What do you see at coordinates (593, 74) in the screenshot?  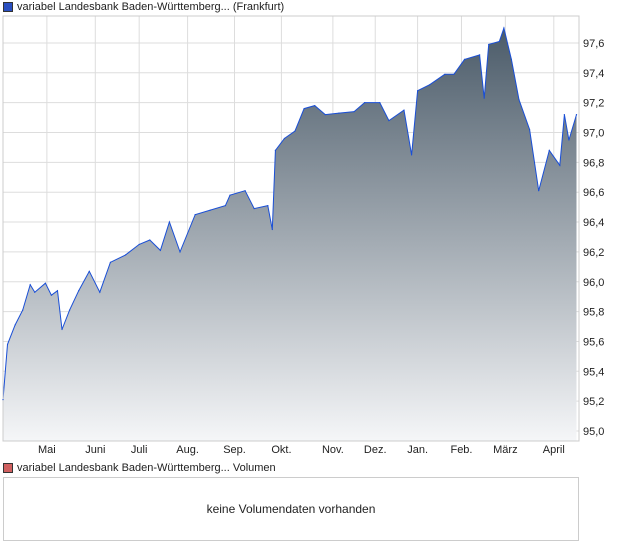 I see `y-tick-label: 97,4` at bounding box center [593, 74].